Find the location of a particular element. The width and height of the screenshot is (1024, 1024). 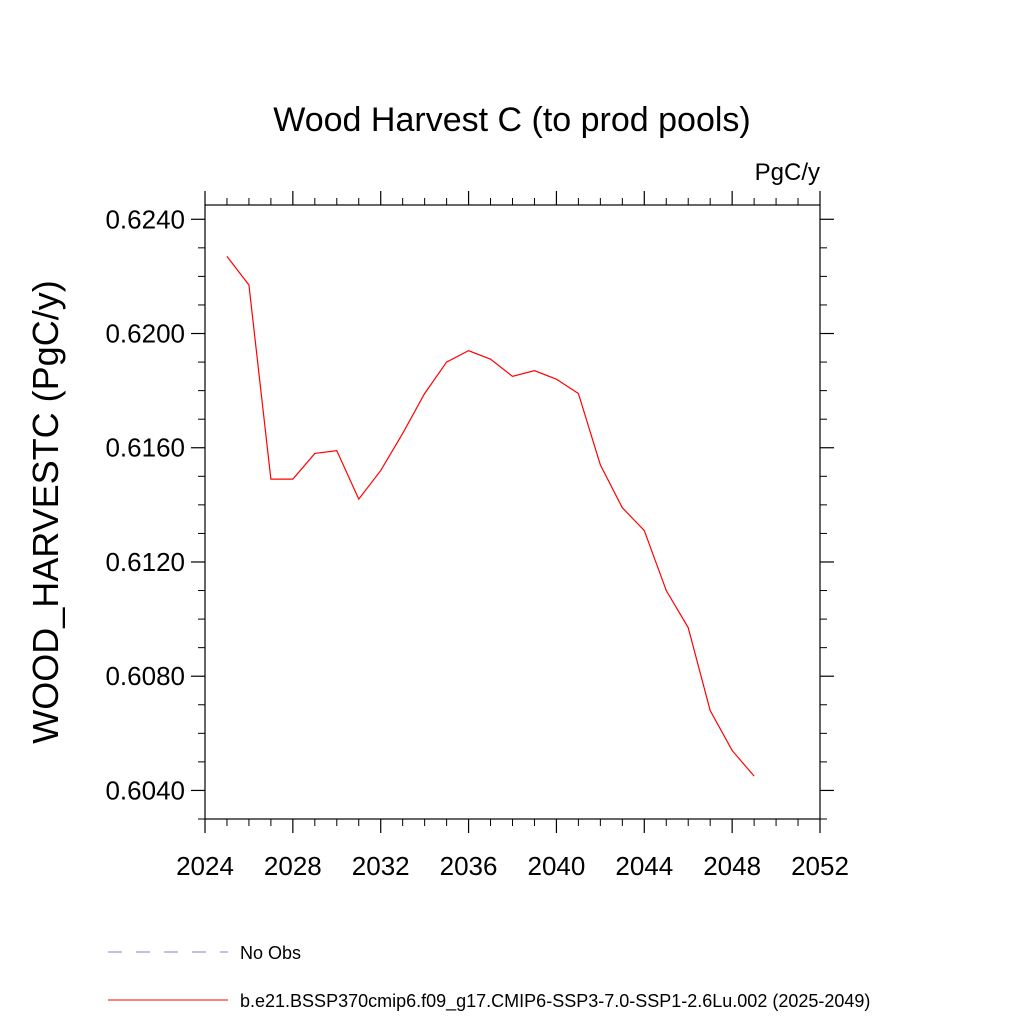

y-axis-label: WOOD_HARVESTC (PgC/y) is located at coordinates (45, 511).